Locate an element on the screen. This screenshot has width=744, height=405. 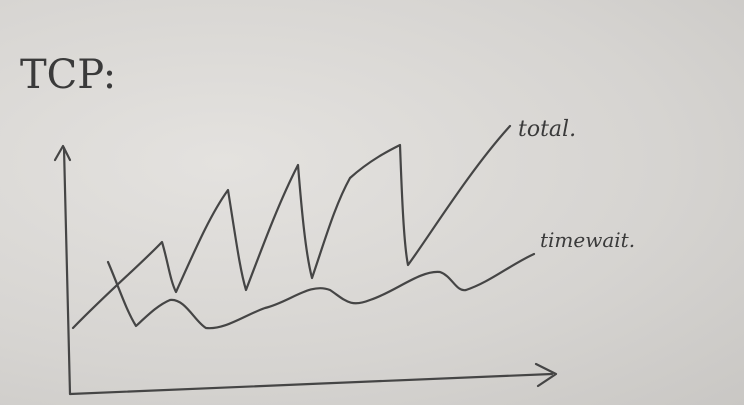
y-axis is located at coordinates (67, 271).